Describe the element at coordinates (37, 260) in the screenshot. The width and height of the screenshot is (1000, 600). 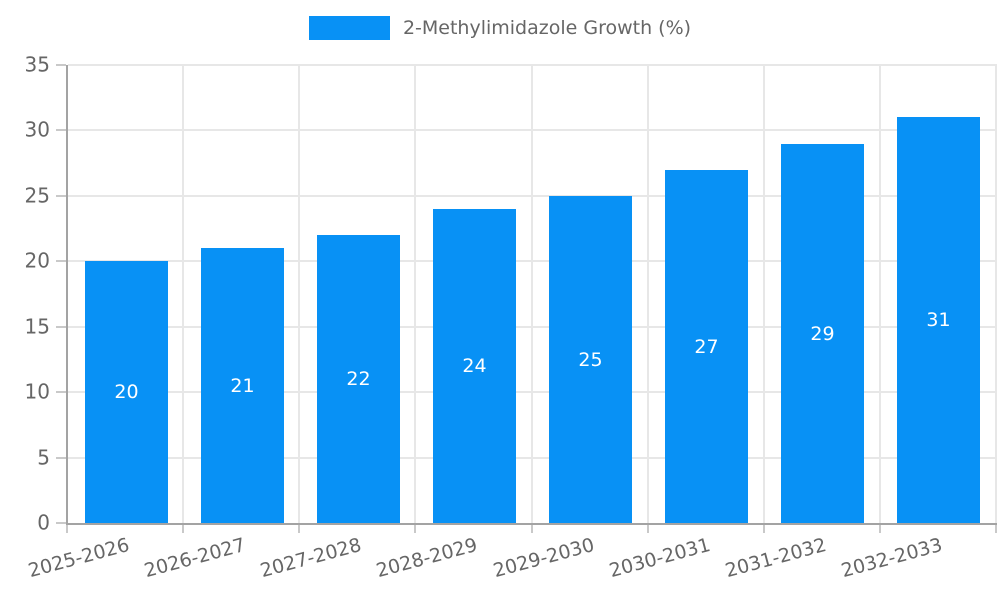
I see `y-tick-label: 20` at that location.